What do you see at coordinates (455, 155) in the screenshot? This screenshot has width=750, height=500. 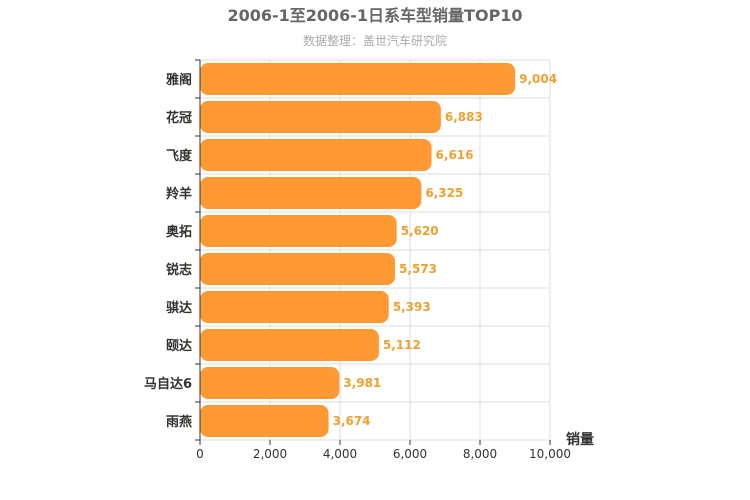 I see `data-label: 6,616` at bounding box center [455, 155].